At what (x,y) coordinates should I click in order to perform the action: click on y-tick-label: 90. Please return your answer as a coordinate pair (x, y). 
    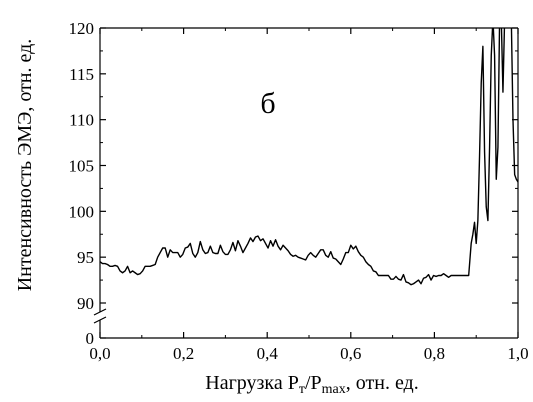
    Looking at the image, I should click on (85, 303).